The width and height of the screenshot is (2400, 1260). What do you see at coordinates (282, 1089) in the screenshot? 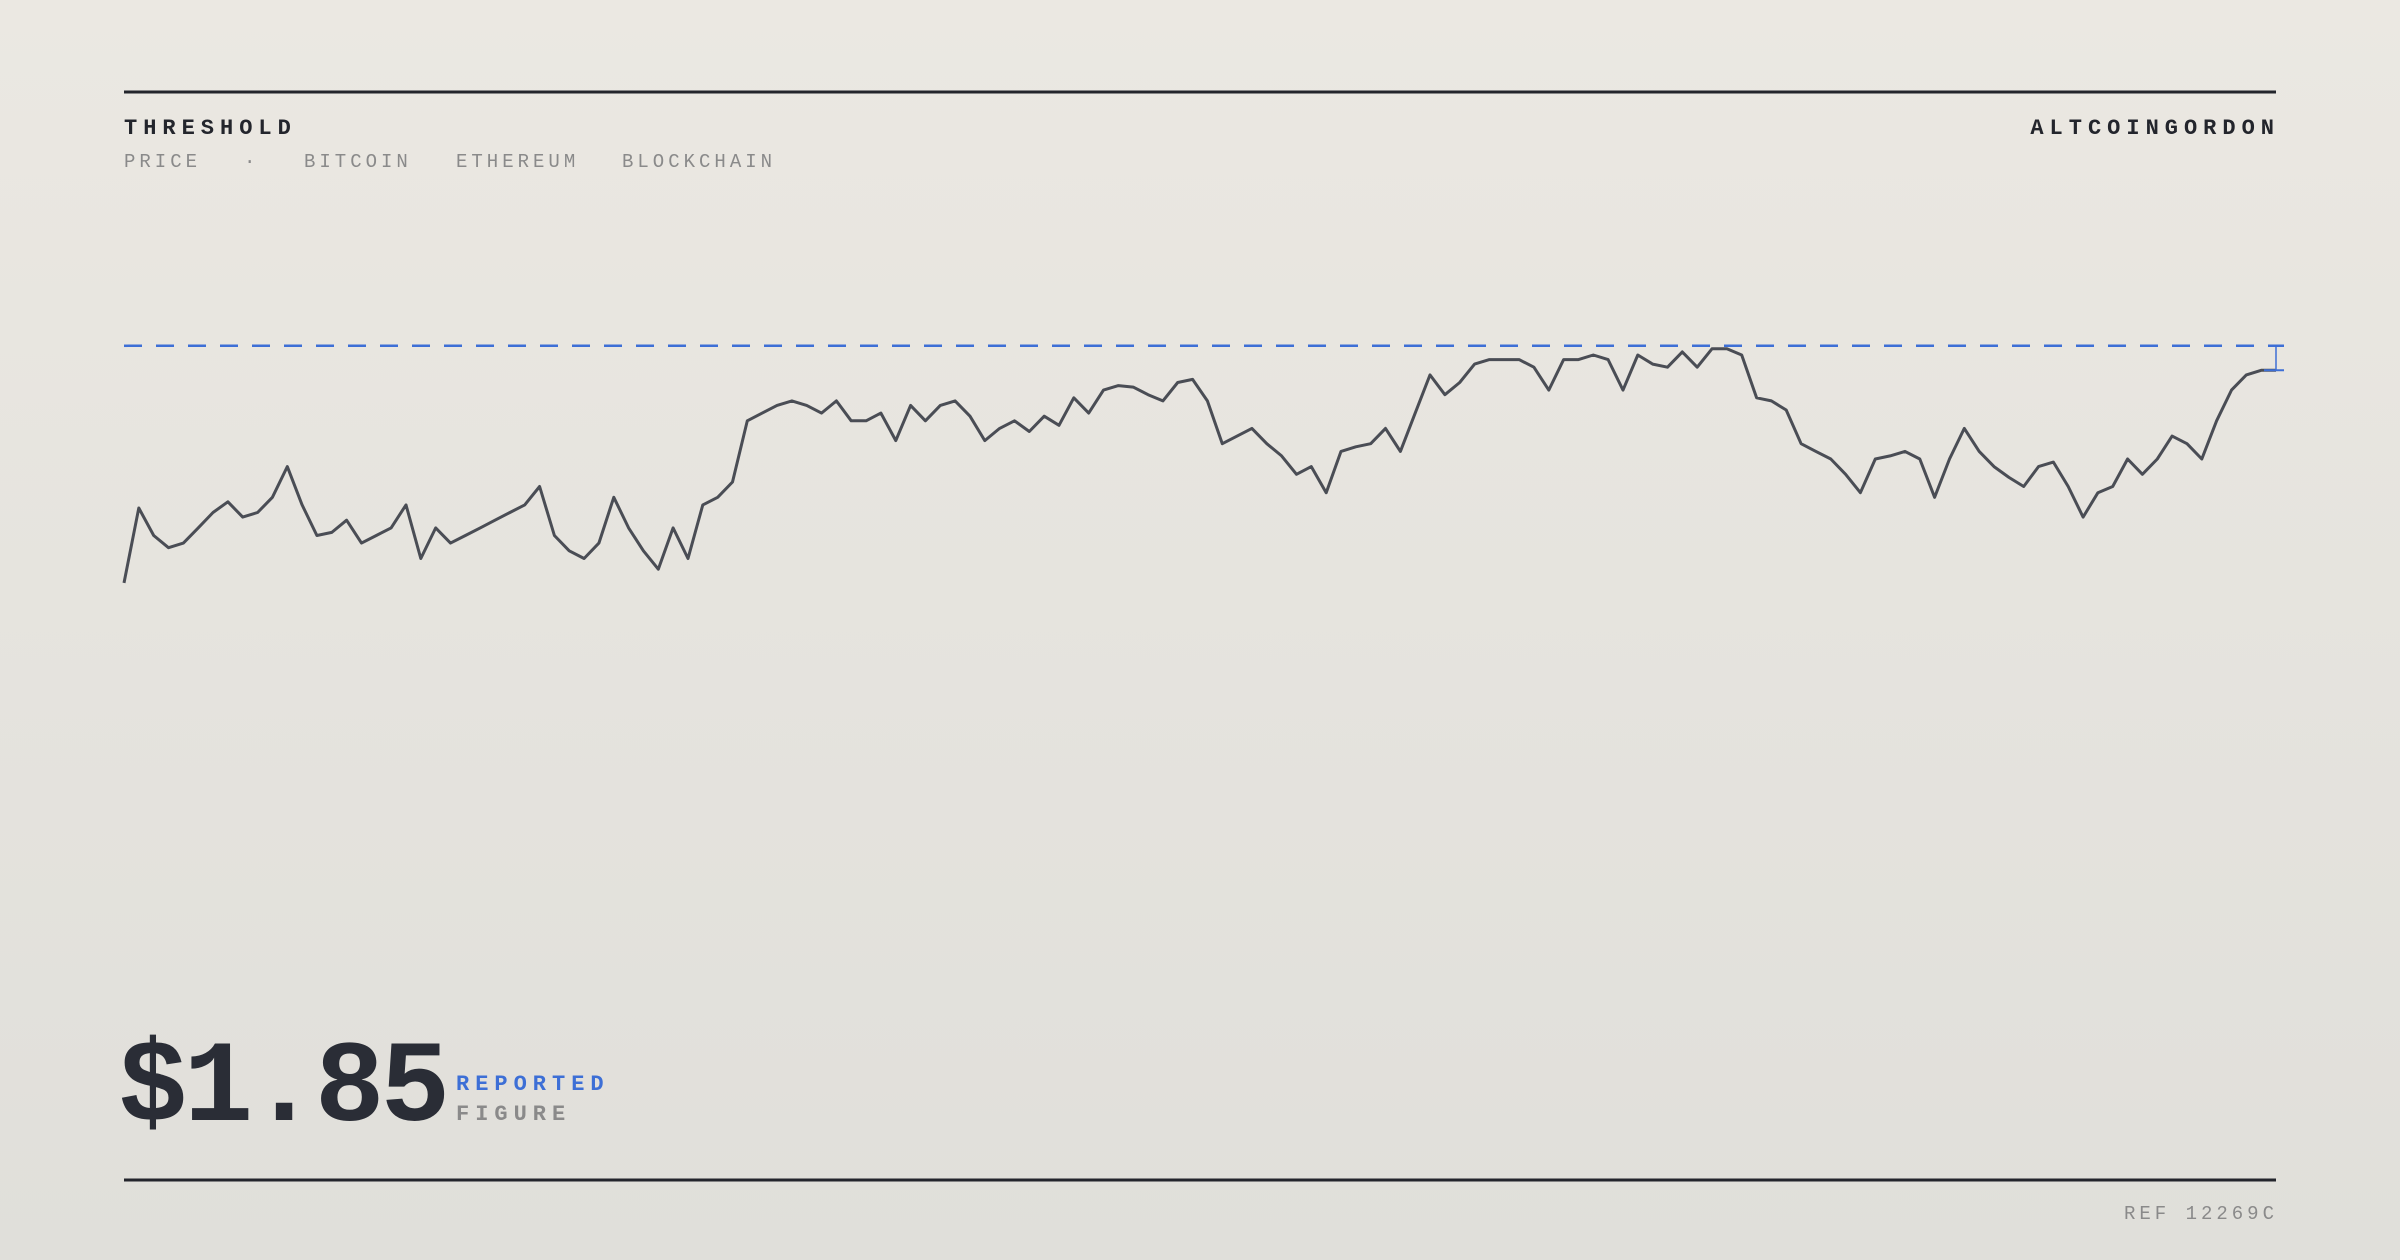
I see `figure-value: $1.85` at bounding box center [282, 1089].